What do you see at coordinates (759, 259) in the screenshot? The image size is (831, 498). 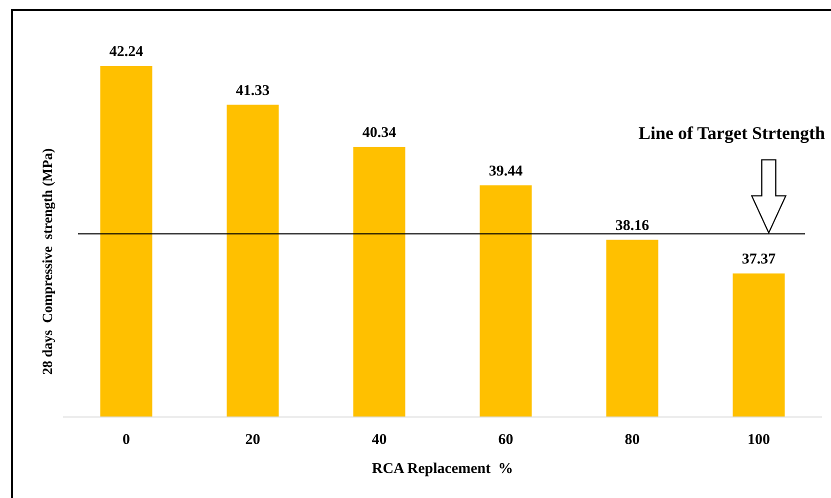 I see `data-label: 37.37` at bounding box center [759, 259].